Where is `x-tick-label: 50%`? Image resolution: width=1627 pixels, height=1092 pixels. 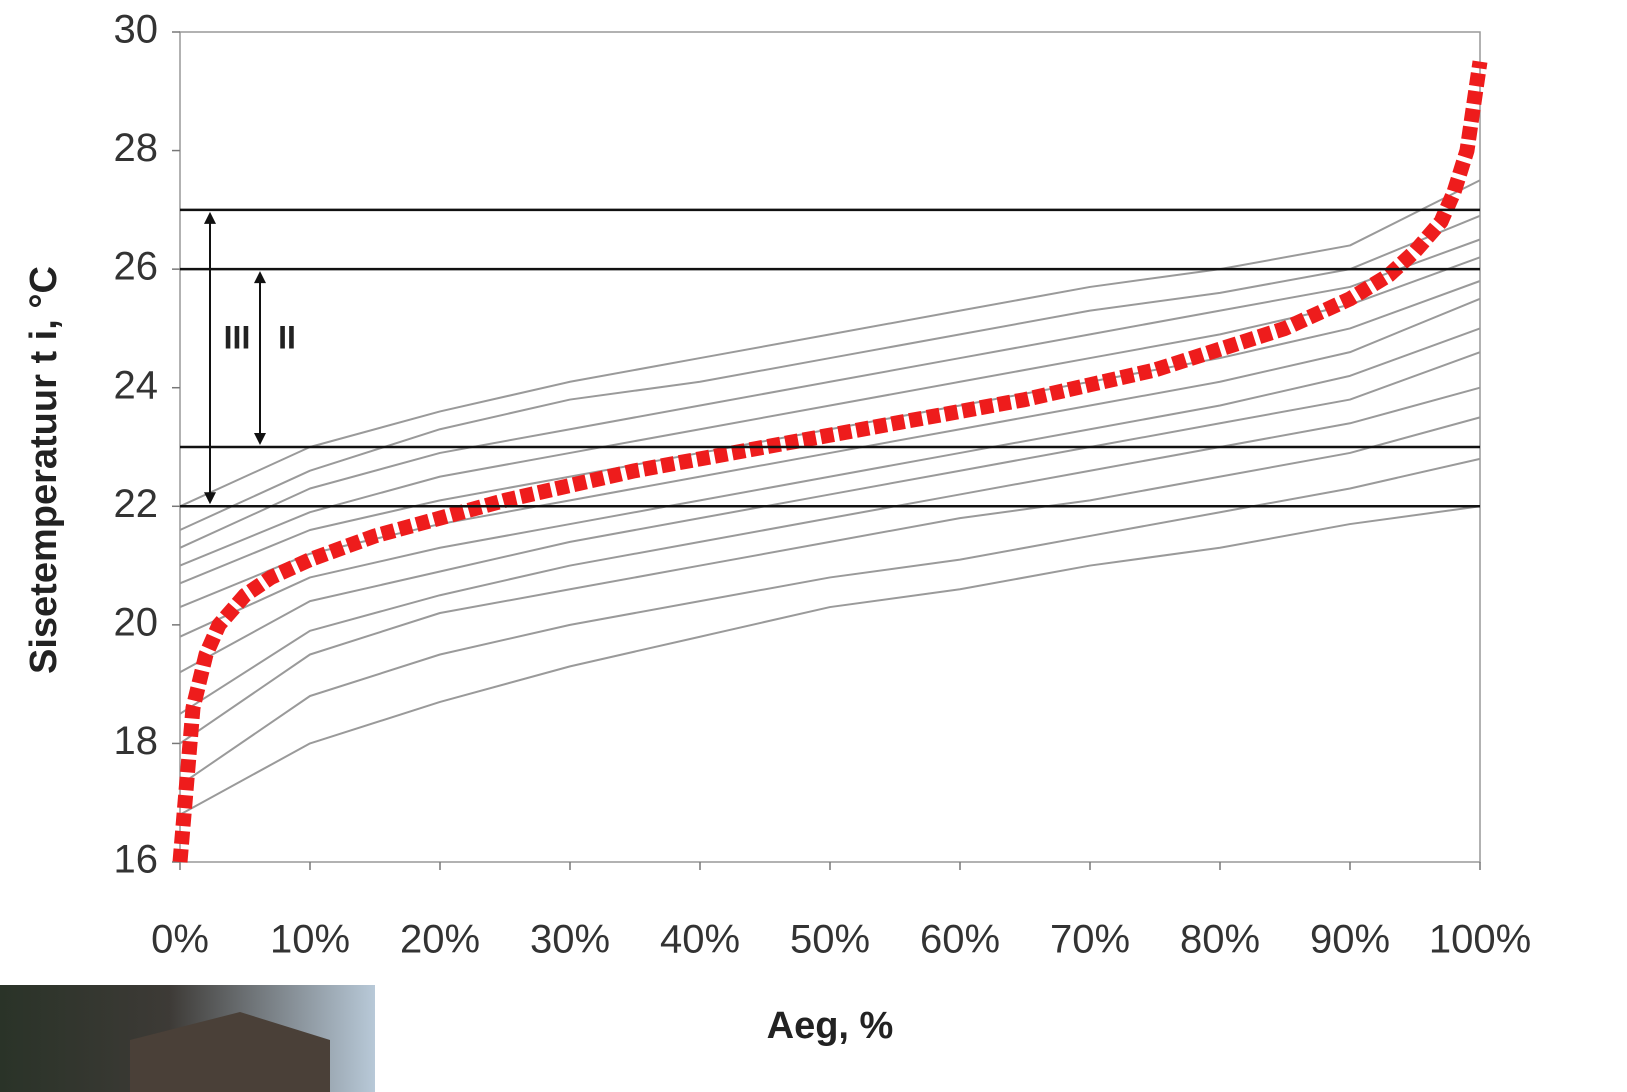
x-tick-label: 50% is located at coordinates (830, 940).